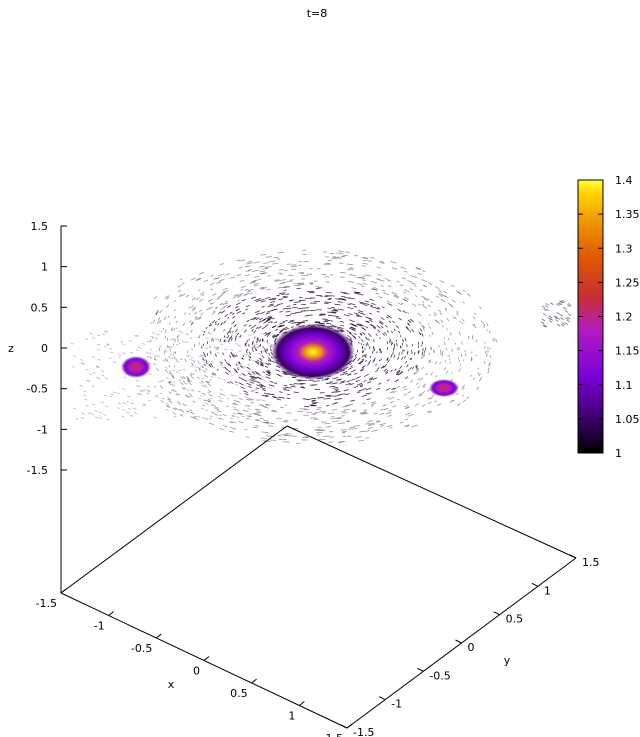 This screenshot has height=737, width=640. Describe the element at coordinates (444, 388) in the screenshot. I see `vortex-right` at that location.